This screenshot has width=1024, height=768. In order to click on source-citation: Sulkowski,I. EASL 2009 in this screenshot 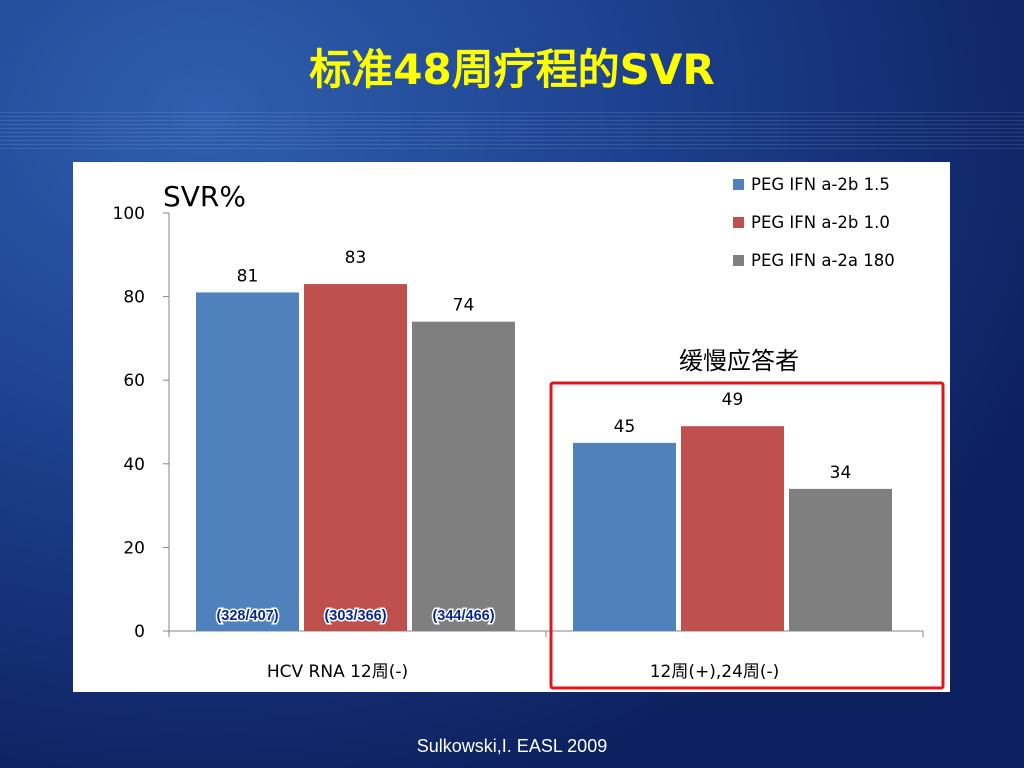, I will do `click(512, 746)`.